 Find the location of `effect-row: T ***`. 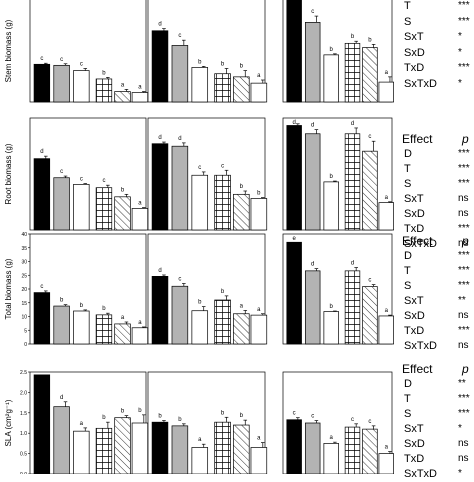

effect-row: T *** is located at coordinates (438, 272).